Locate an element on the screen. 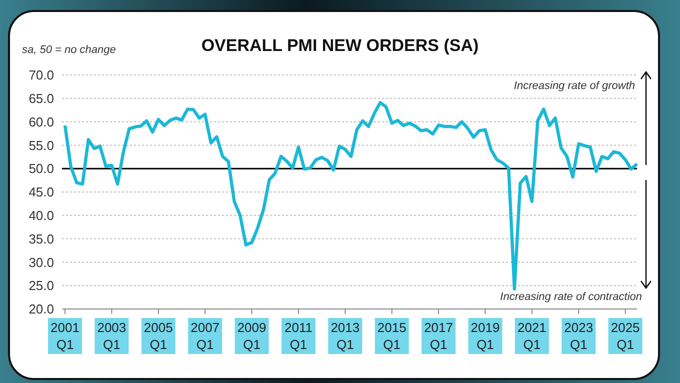 The width and height of the screenshot is (680, 383). y-tick-label: 20.0 is located at coordinates (41, 309).